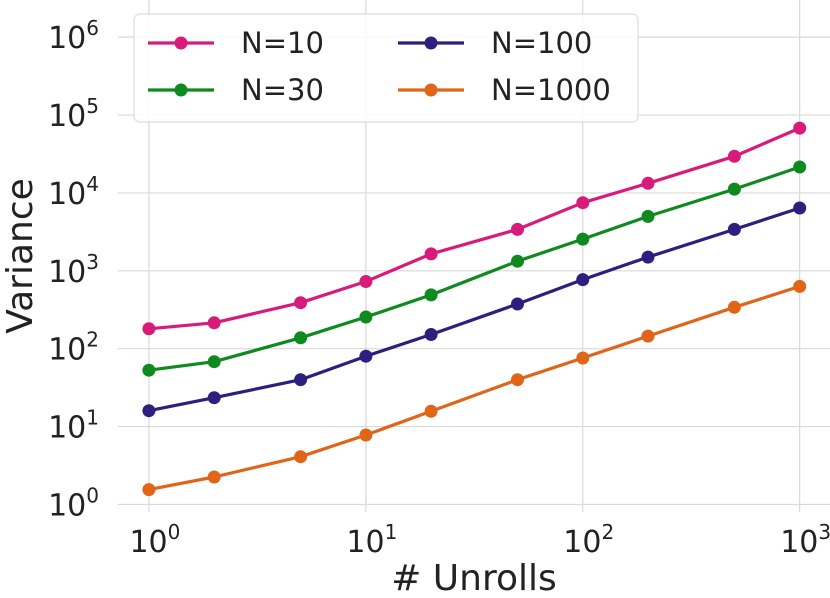 Image resolution: width=830 pixels, height=598 pixels. Describe the element at coordinates (174, 532) in the screenshot. I see `x-tick-label-exponent: 0` at that location.